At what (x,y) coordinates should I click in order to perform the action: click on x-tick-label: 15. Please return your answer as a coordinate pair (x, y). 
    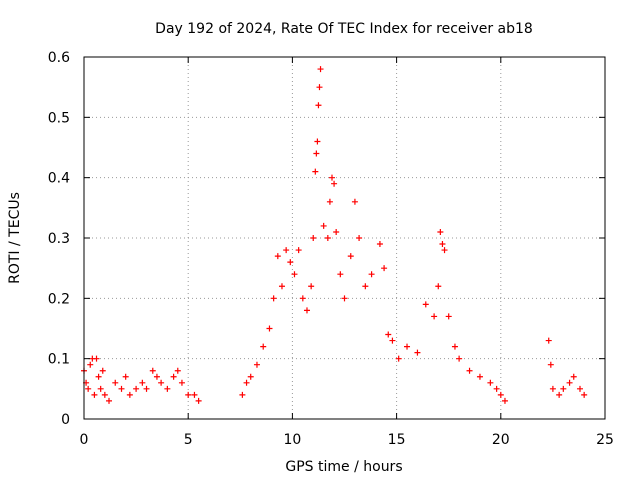
    Looking at the image, I should click on (397, 440).